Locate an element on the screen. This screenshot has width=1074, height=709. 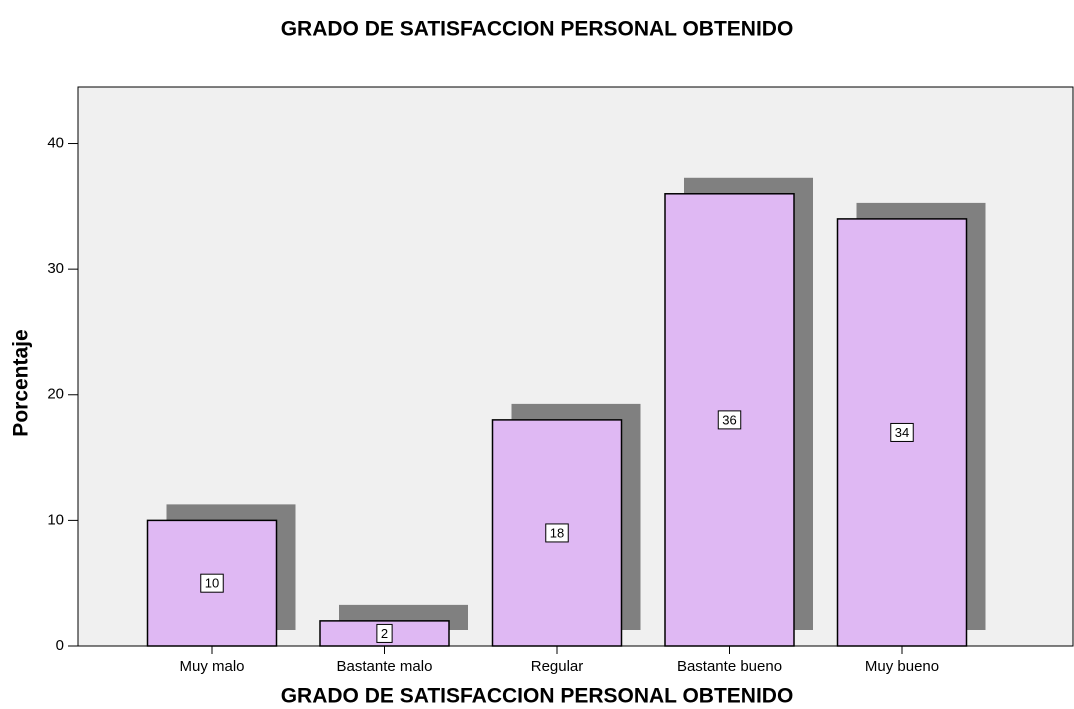
chart-title: GRADO DE SATISFACCION PERSONAL OBTENIDO is located at coordinates (537, 29).